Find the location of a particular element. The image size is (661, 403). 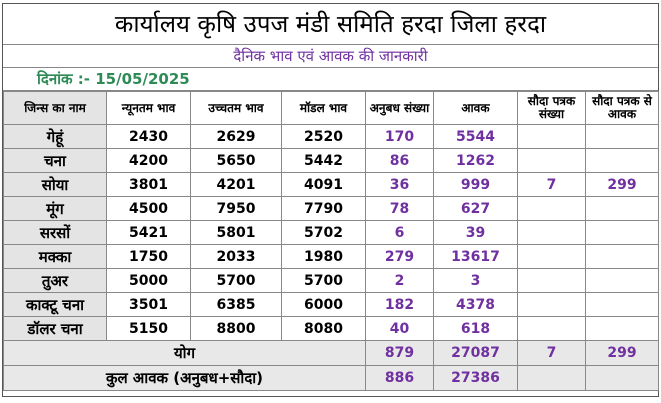

table-row: काक्टू चना 3501 6385 6000 182 4378 is located at coordinates (331, 304).